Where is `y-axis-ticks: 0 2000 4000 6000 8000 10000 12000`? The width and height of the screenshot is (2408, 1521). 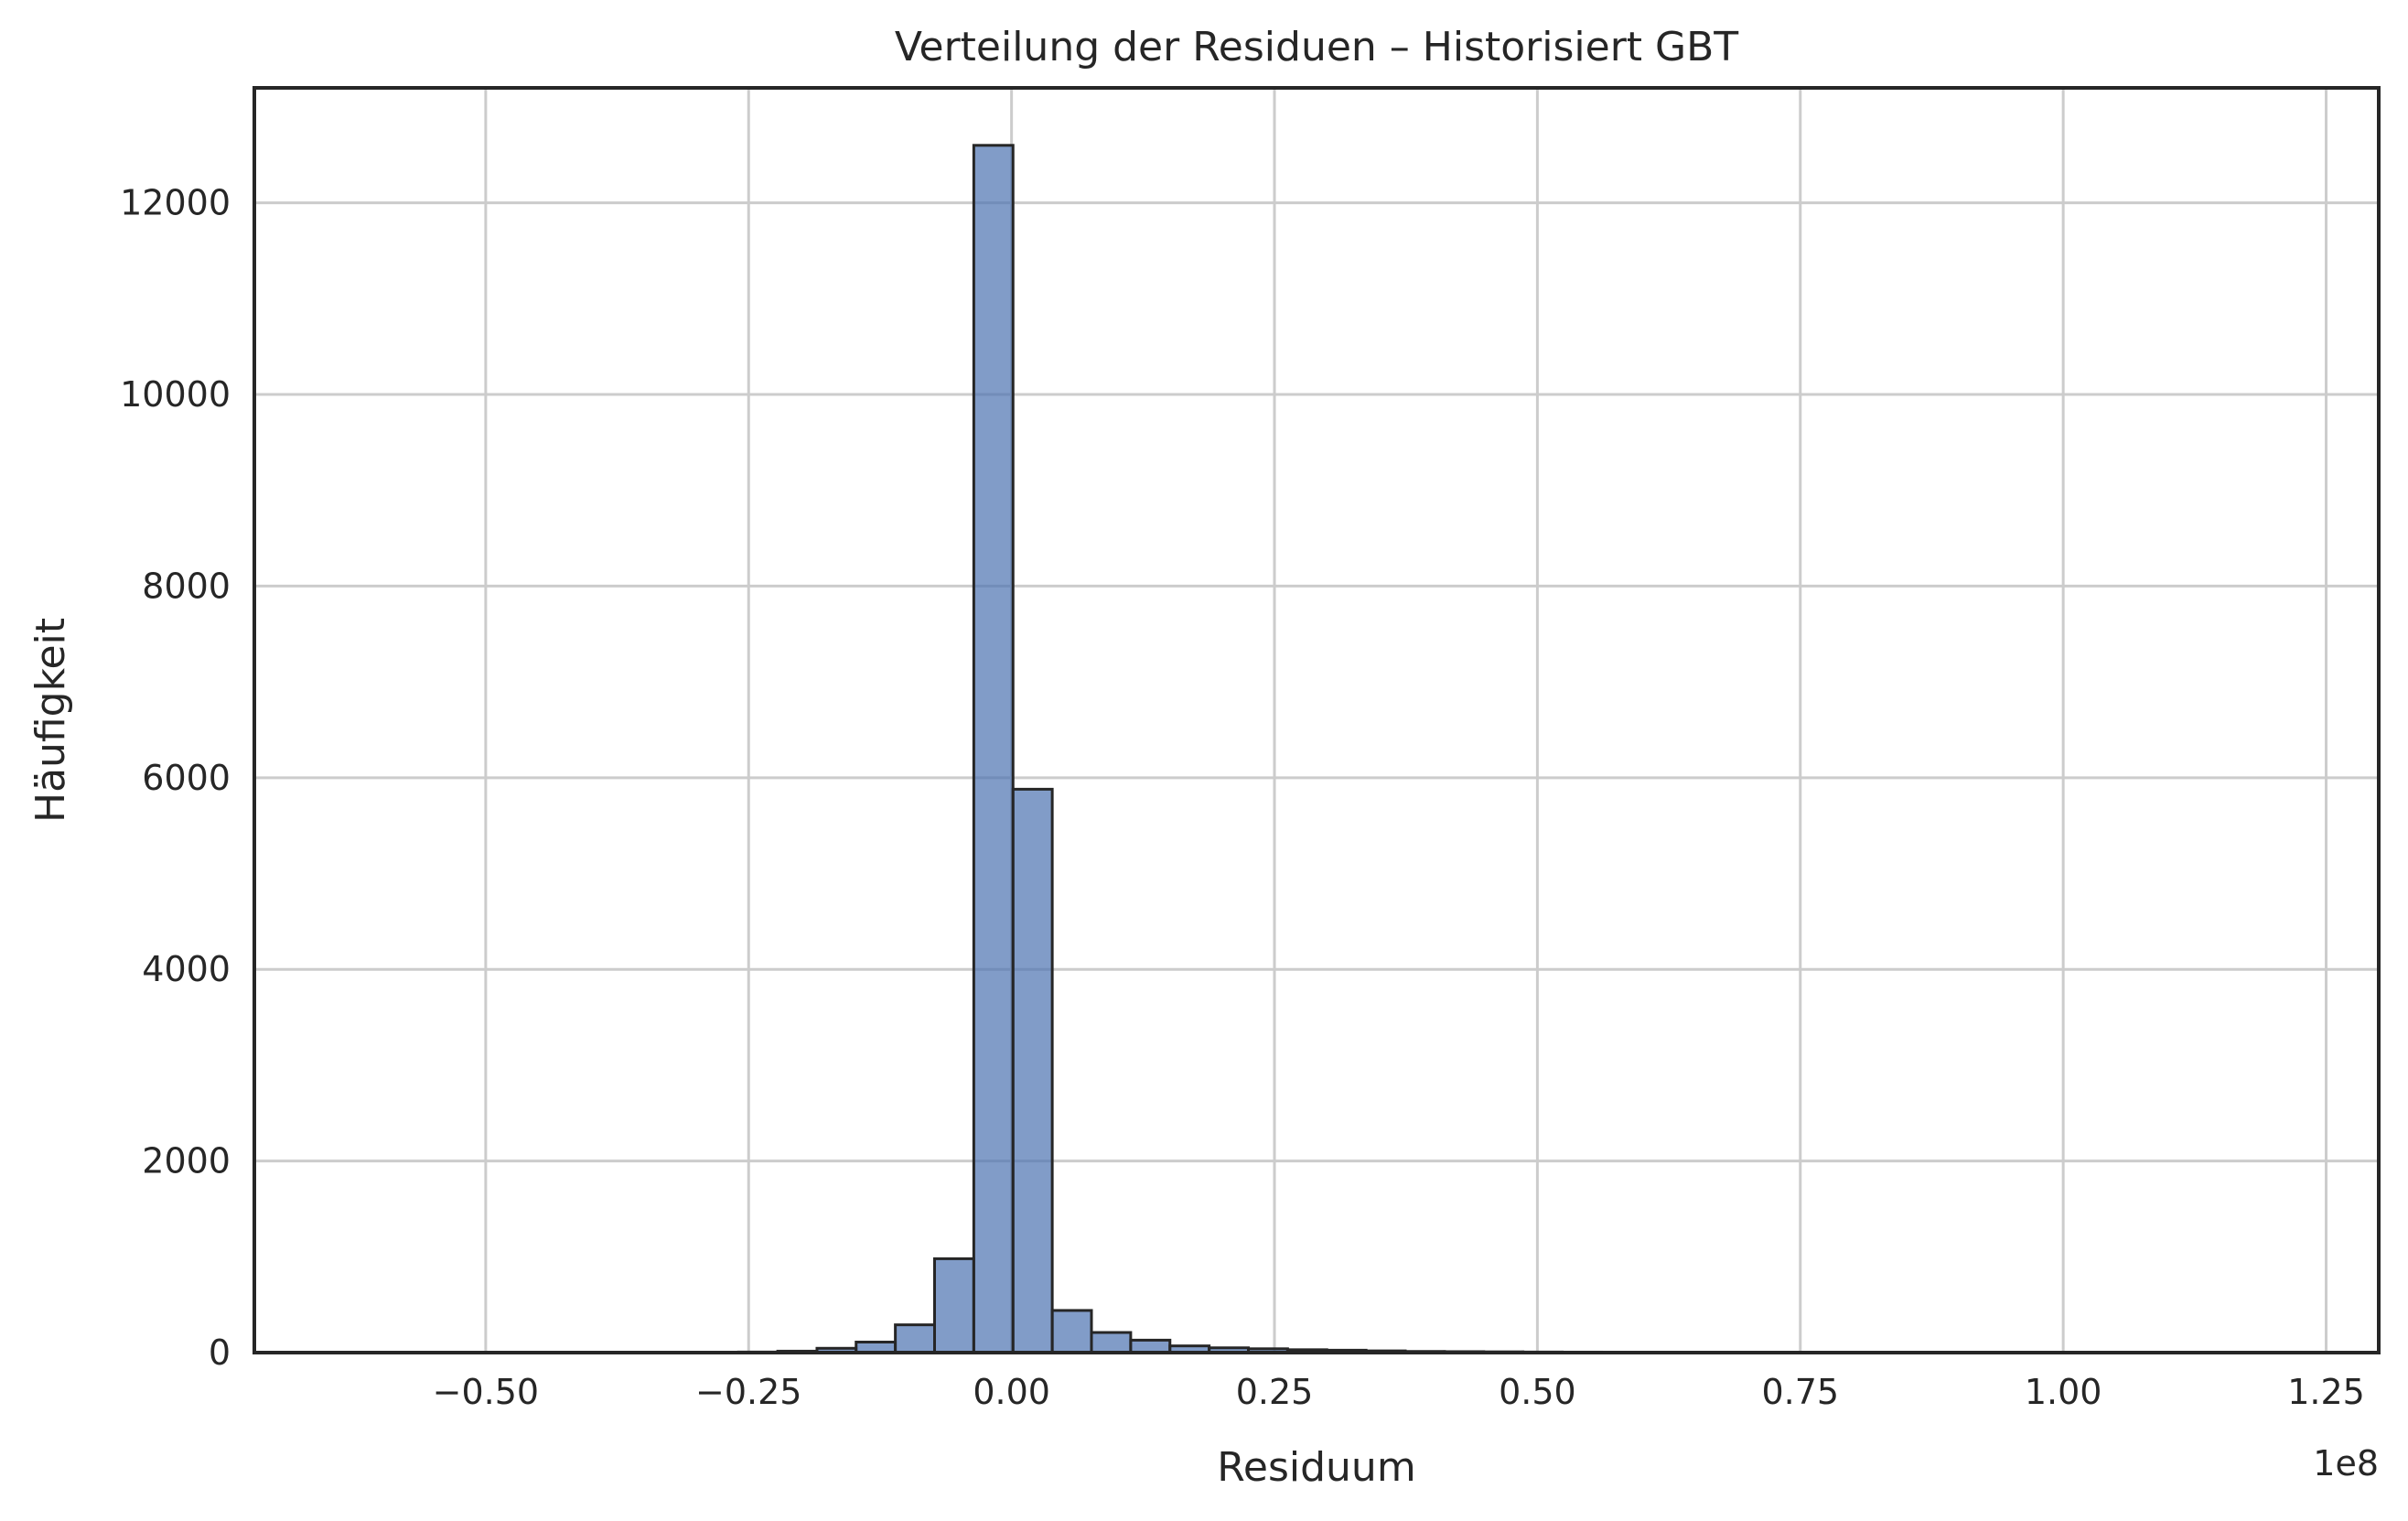
y-axis-ticks: 0 2000 4000 6000 8000 10000 12000 is located at coordinates (175, 778).